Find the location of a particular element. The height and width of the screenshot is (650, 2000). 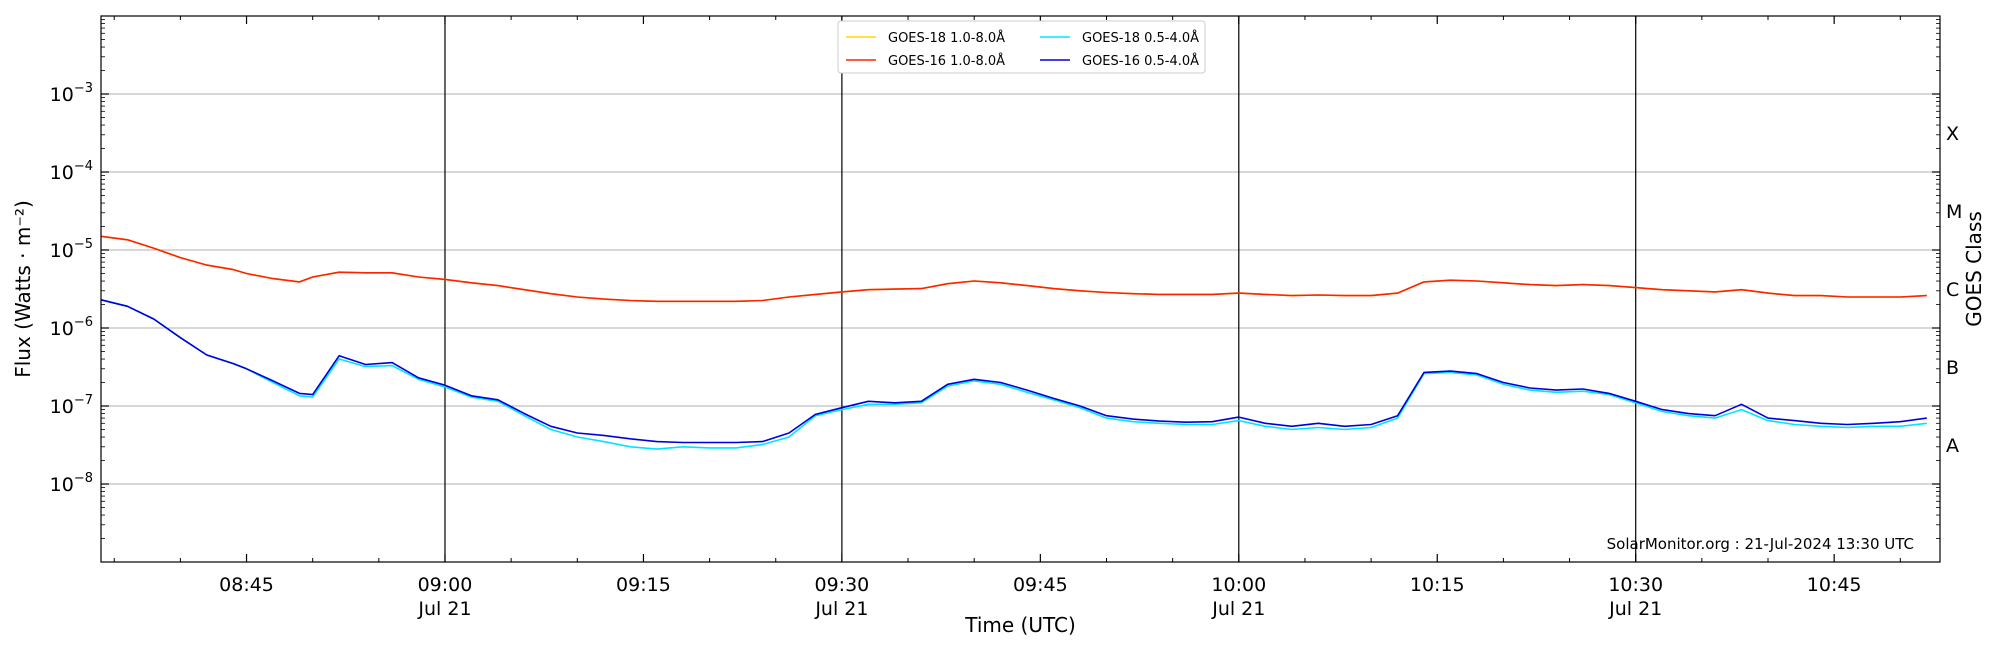

x-tick-label: 10:45 is located at coordinates (1834, 585).